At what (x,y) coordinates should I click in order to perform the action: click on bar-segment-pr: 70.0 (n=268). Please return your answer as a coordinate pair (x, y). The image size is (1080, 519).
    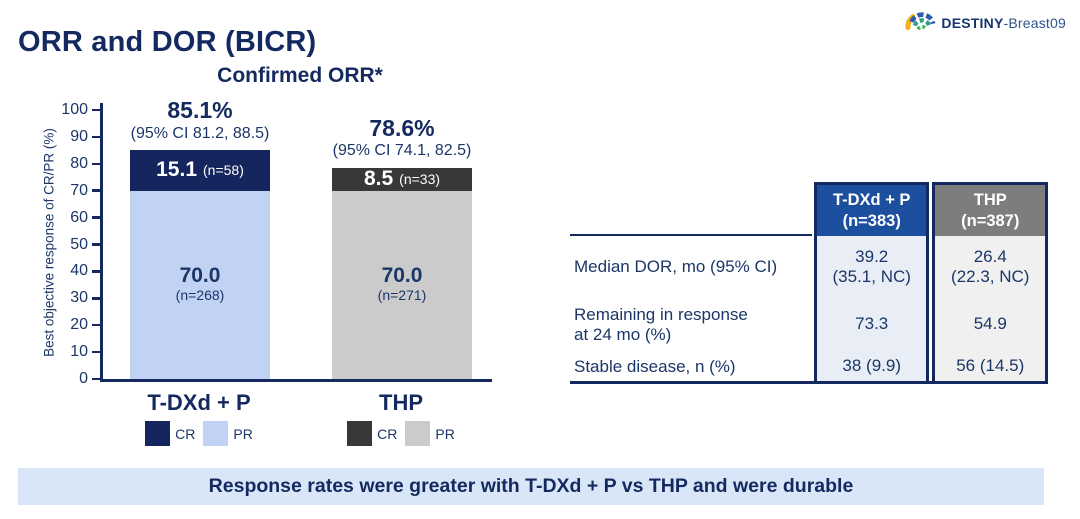
    Looking at the image, I should click on (200, 284).